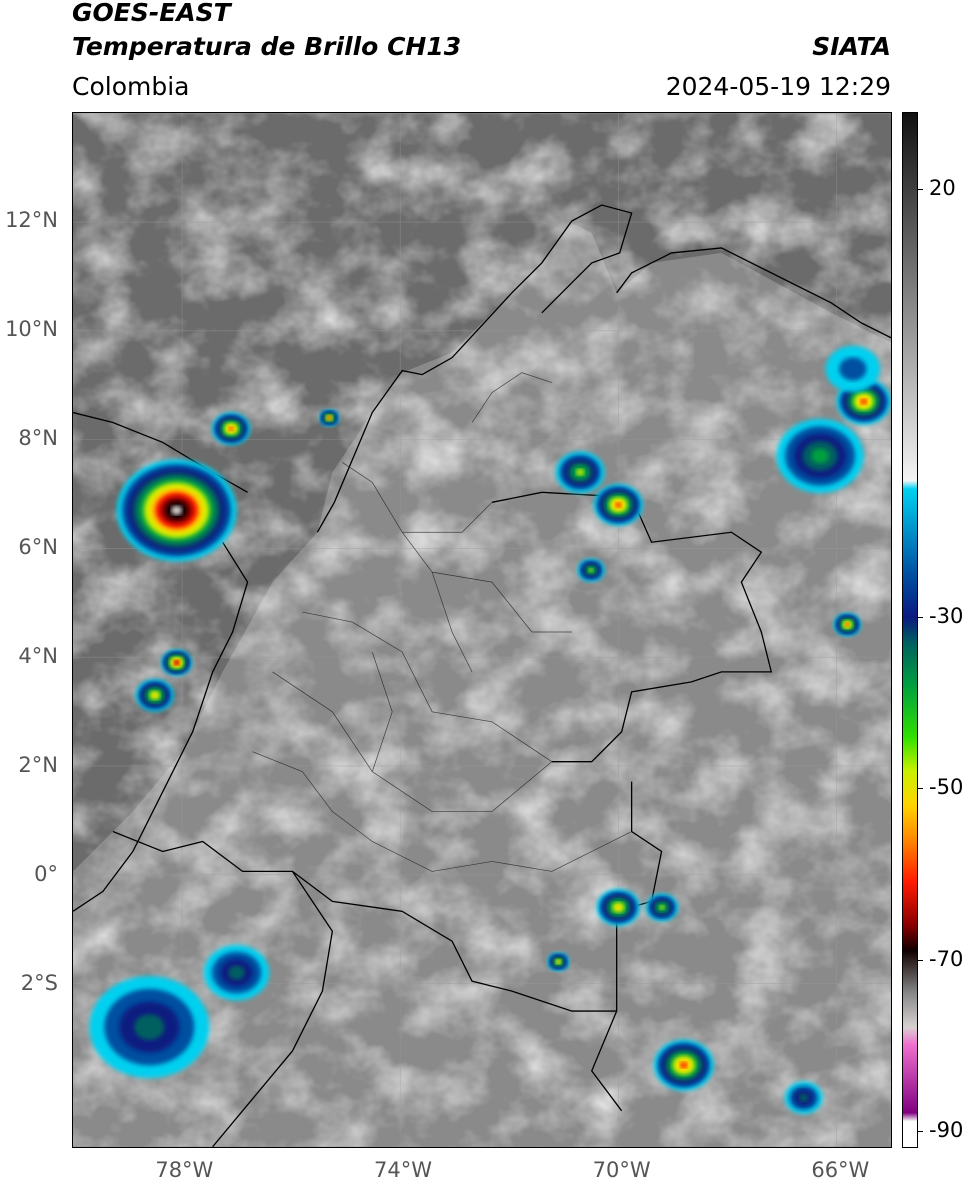 The width and height of the screenshot is (966, 1190). Describe the element at coordinates (184, 1170) in the screenshot. I see `lon-tick-label: 78°W` at that location.